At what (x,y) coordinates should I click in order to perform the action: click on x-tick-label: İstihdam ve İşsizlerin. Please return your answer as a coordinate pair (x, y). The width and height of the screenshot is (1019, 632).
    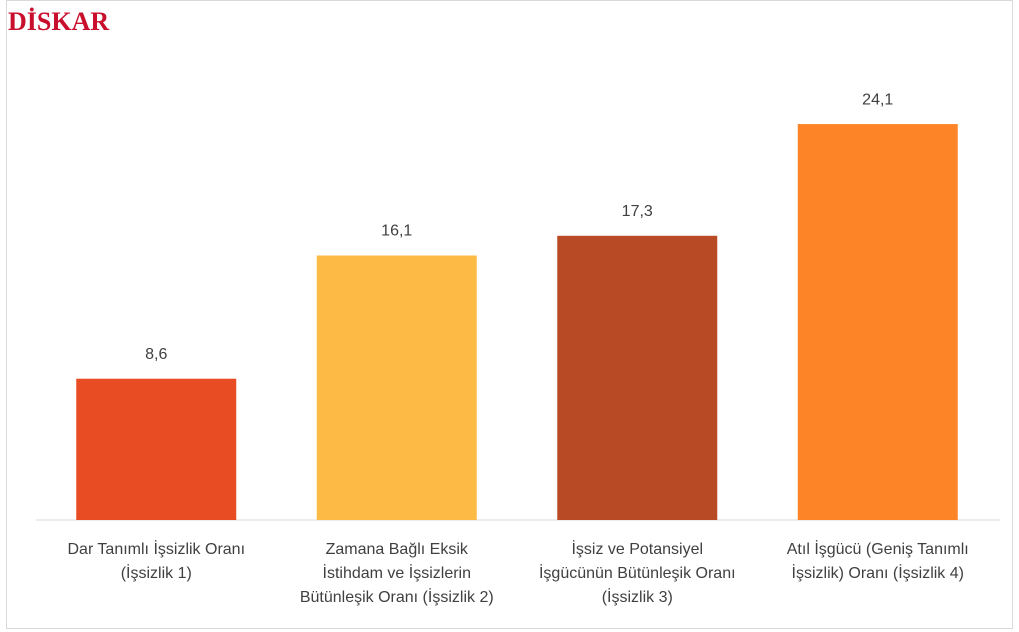
    Looking at the image, I should click on (397, 572).